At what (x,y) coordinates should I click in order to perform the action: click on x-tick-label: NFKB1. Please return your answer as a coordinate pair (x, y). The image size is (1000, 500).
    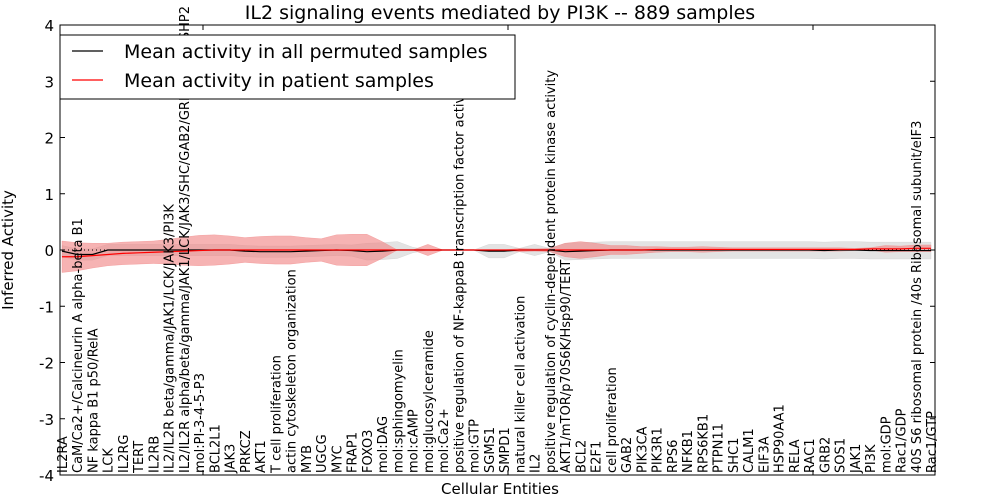
    Looking at the image, I should click on (688, 451).